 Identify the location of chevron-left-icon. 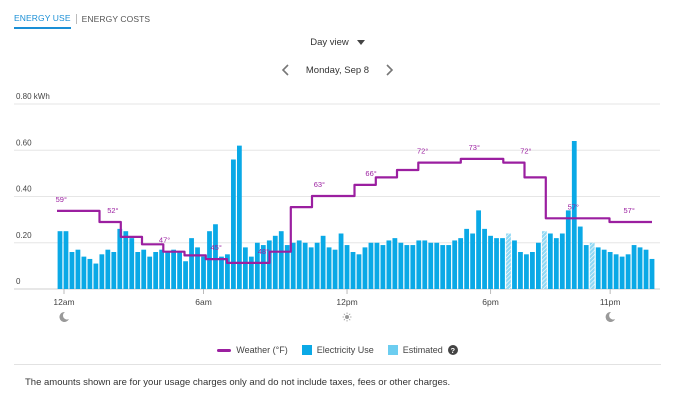
(286, 70).